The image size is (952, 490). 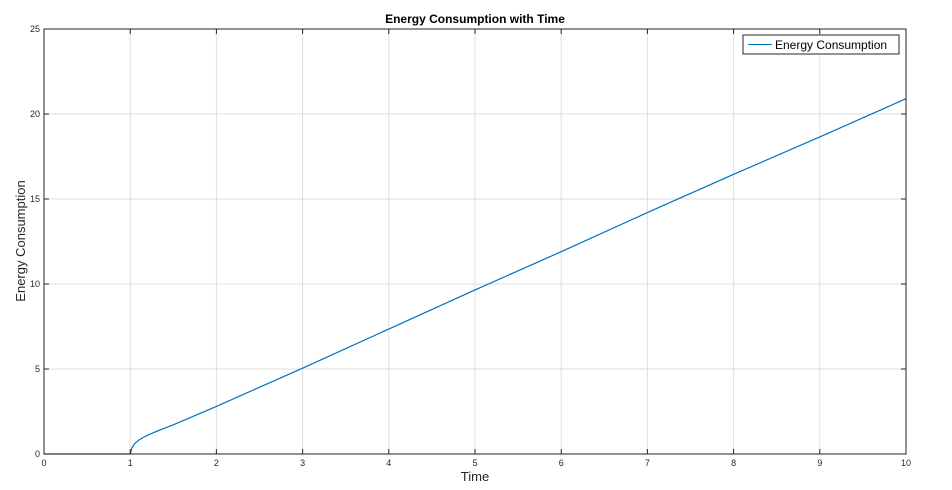 What do you see at coordinates (35, 199) in the screenshot?
I see `y-tick-label: 15` at bounding box center [35, 199].